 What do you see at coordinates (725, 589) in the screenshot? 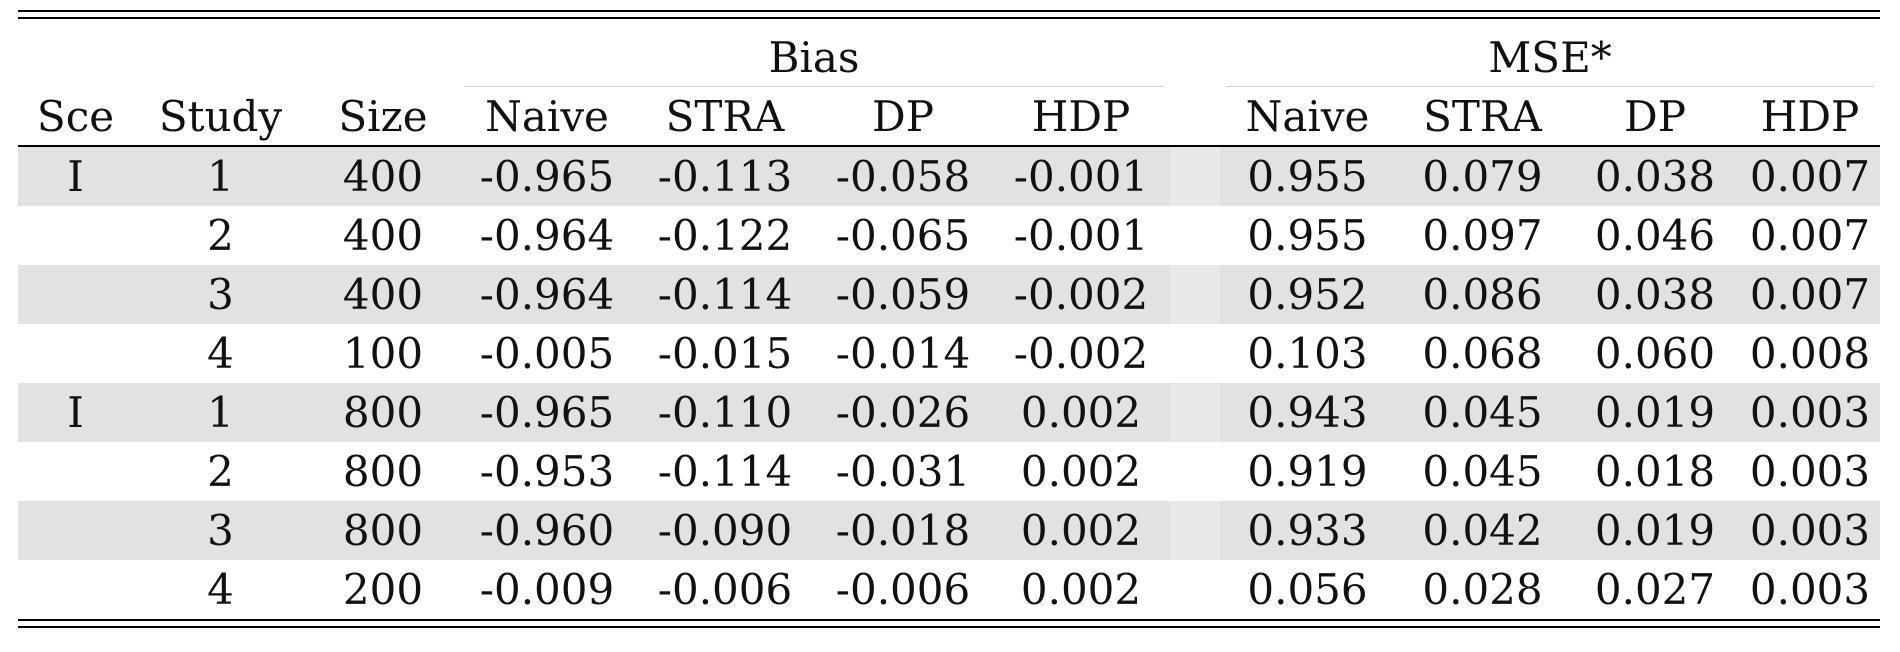
I see `cell-bias-stra: -0.006` at bounding box center [725, 589].